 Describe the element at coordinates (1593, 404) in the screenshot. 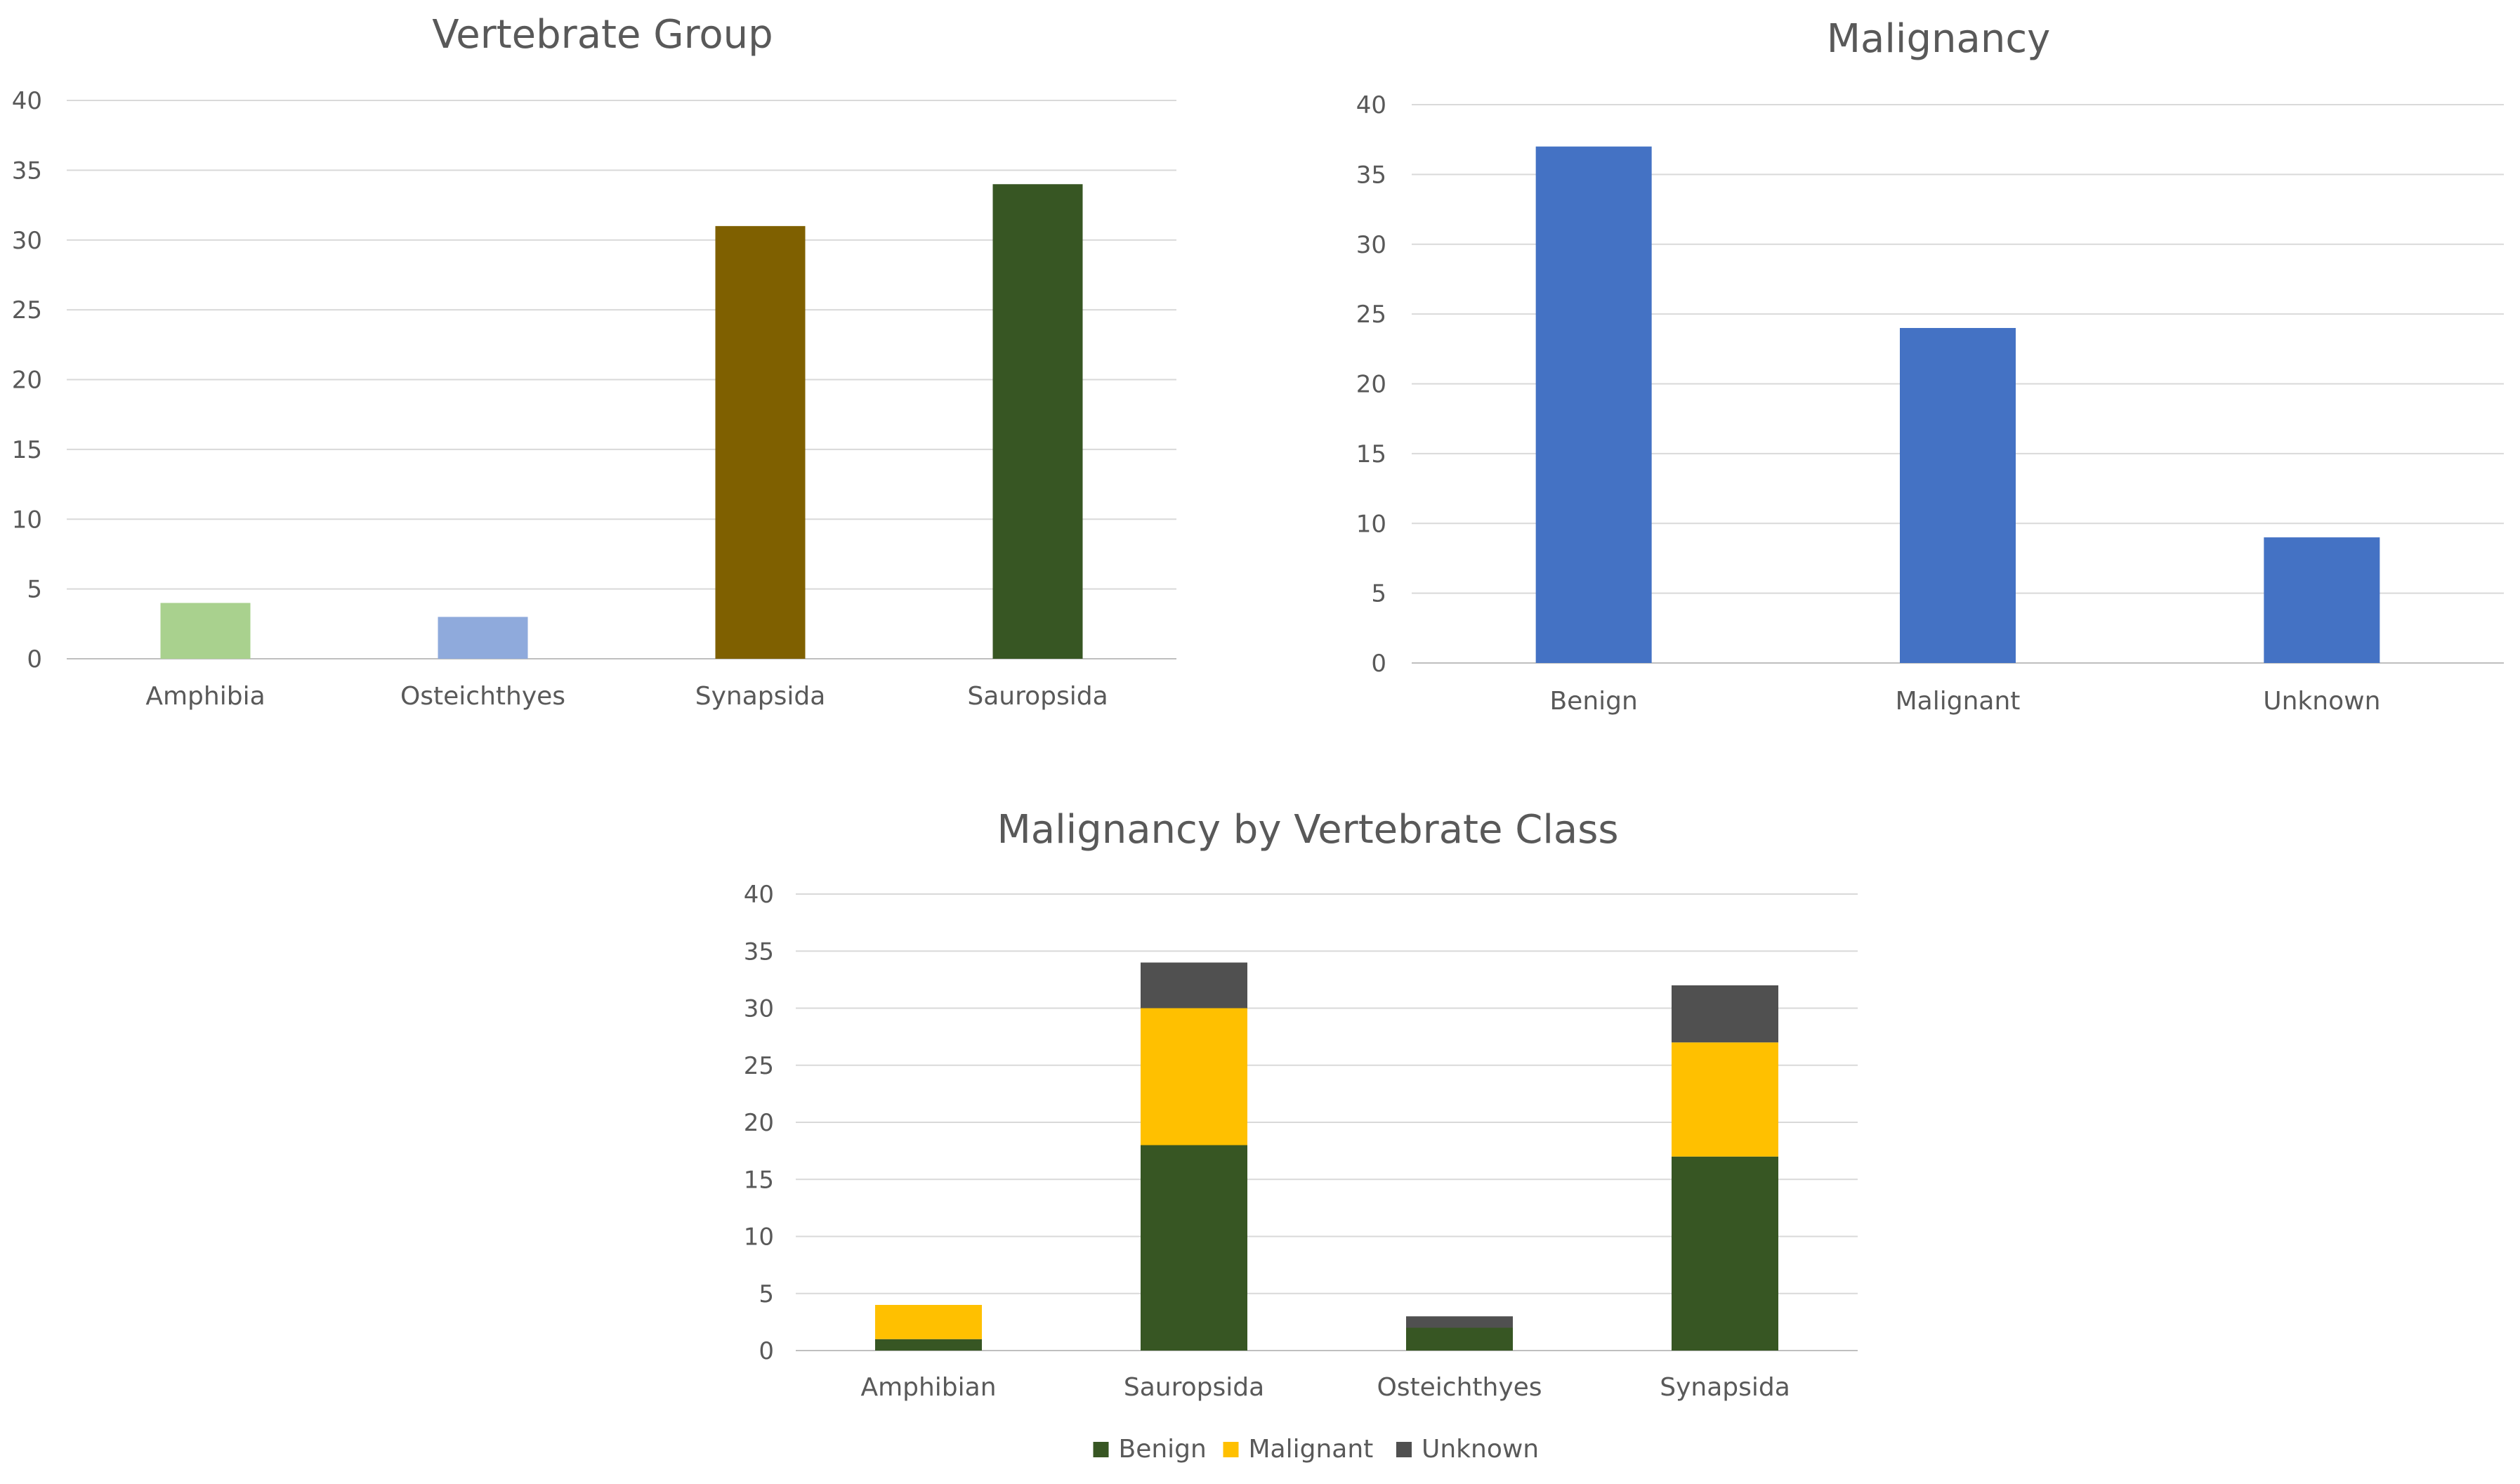

I see `bar-benign` at that location.